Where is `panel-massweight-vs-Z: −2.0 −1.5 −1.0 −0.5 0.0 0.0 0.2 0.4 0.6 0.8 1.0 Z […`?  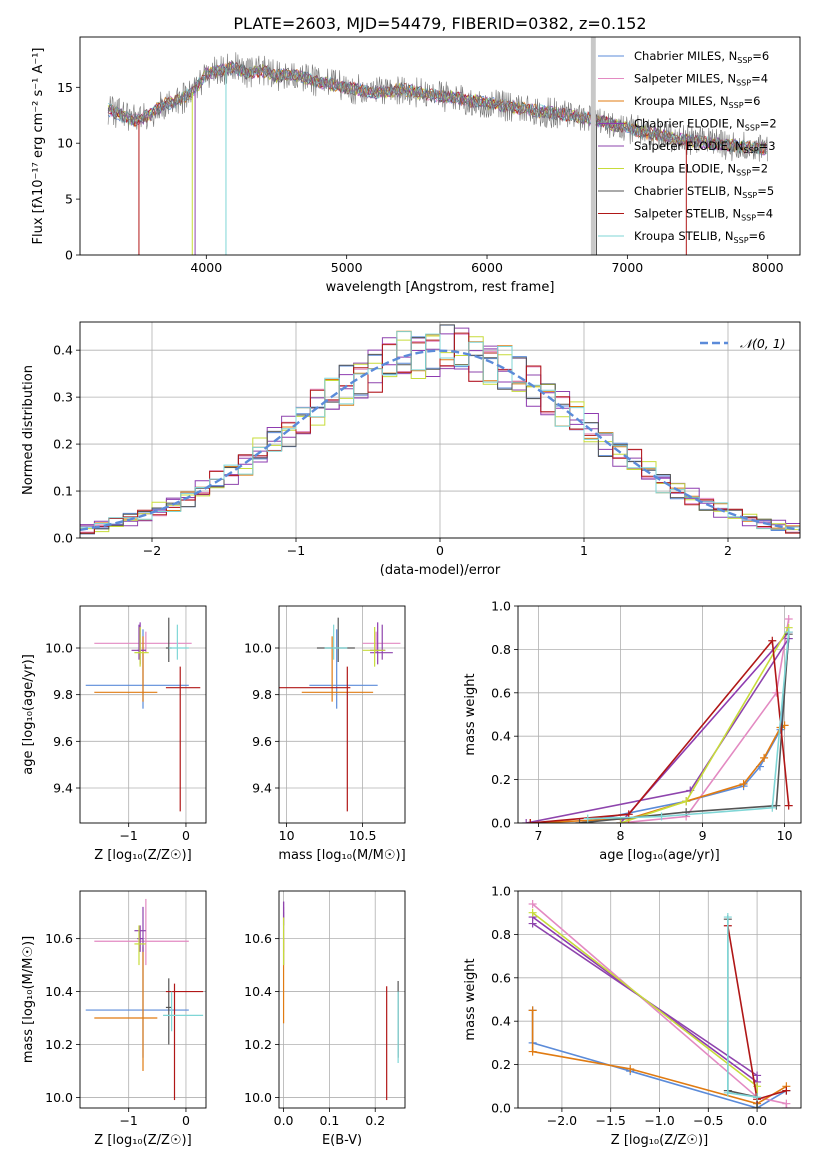 panel-massweight-vs-Z: −2.0 −1.5 −1.0 −0.5 0.0 0.0 0.2 0.4 0.6 0.8 1.0 Z [… is located at coordinates (632, 1016).